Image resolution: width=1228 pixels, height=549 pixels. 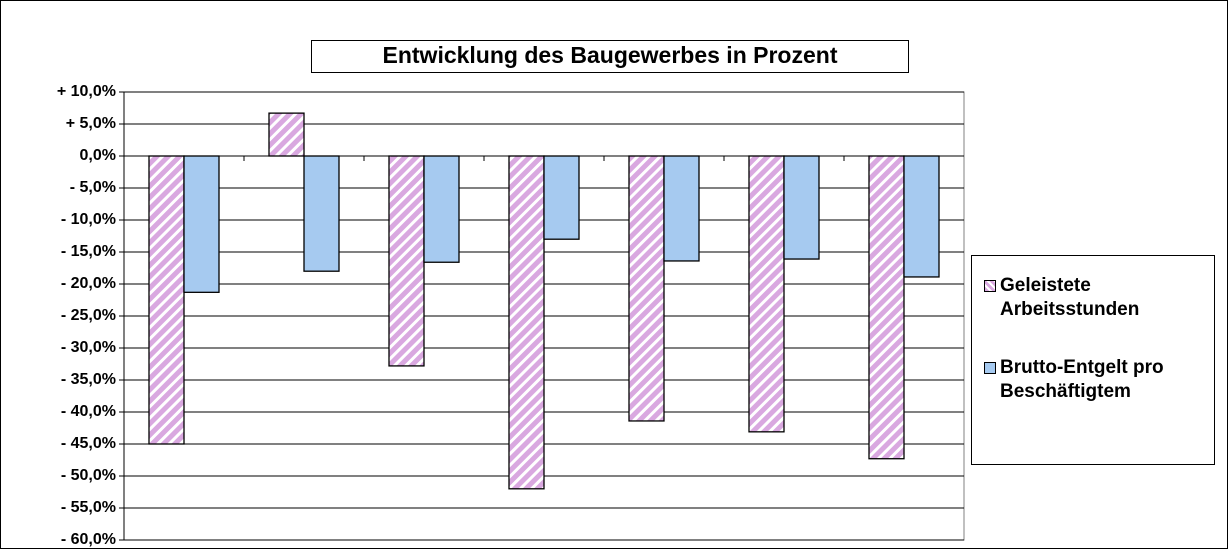 What do you see at coordinates (88, 507) in the screenshot?
I see `y-tick-label: - 55,0%` at bounding box center [88, 507].